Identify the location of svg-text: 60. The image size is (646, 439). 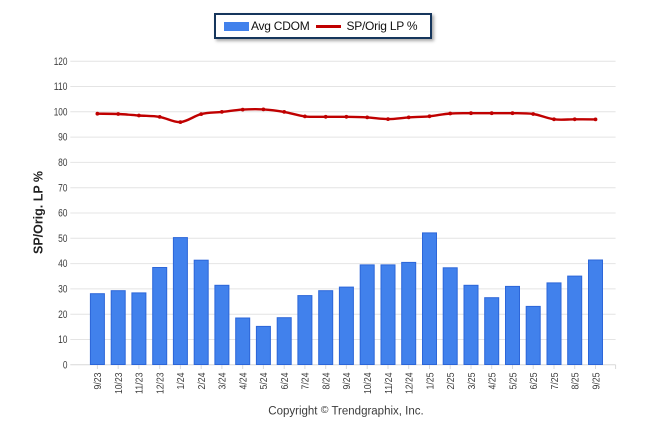
(62, 214).